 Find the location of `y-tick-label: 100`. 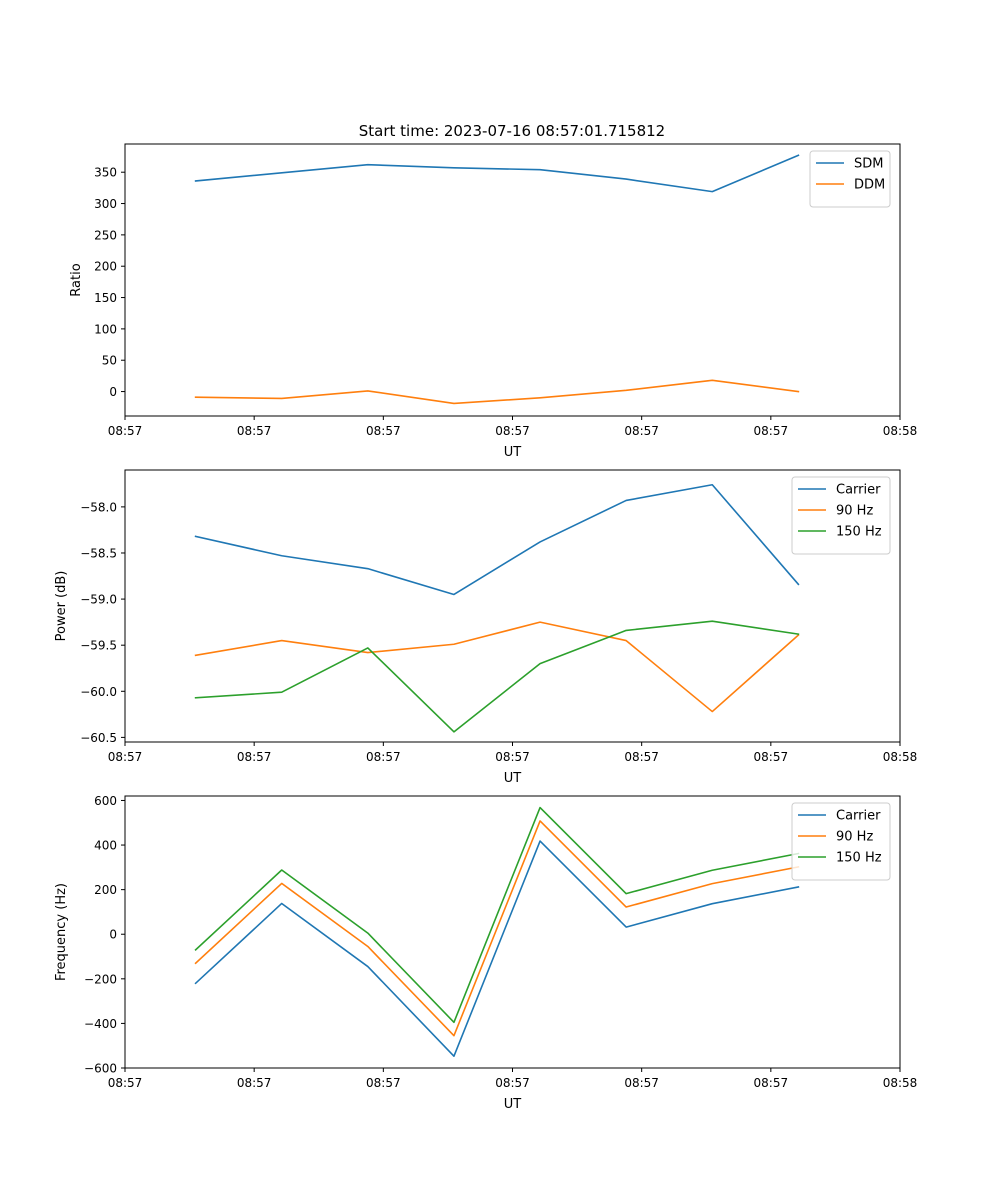

y-tick-label: 100 is located at coordinates (105, 329).